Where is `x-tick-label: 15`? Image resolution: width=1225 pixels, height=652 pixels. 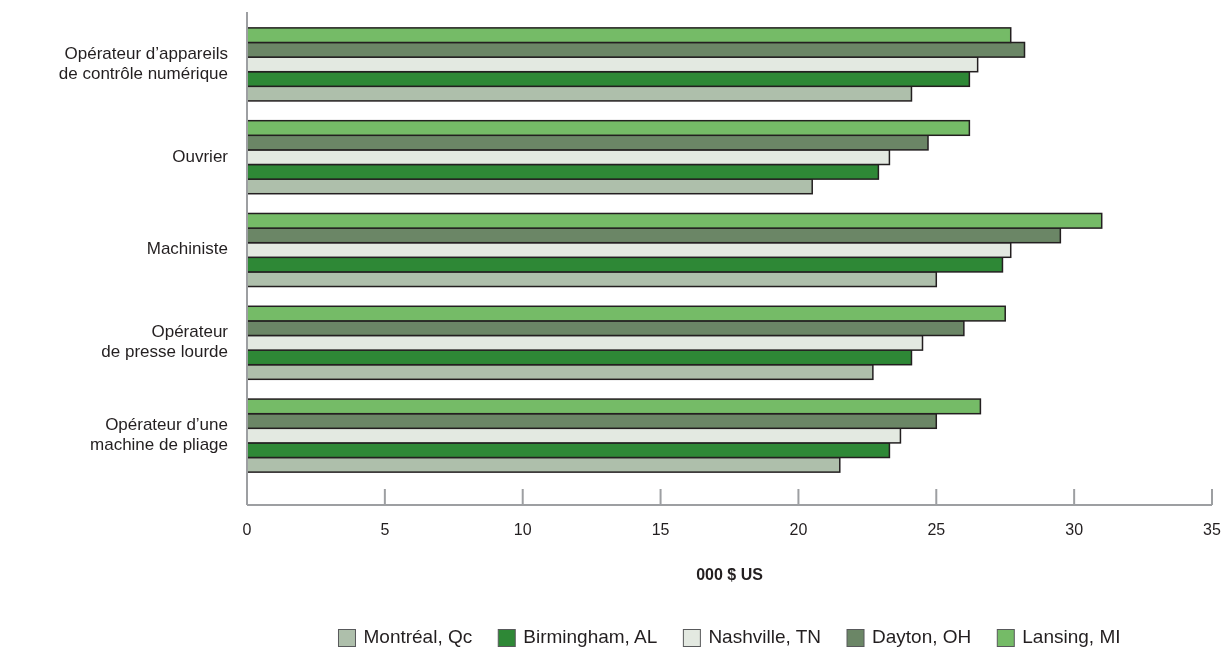 x-tick-label: 15 is located at coordinates (660, 530).